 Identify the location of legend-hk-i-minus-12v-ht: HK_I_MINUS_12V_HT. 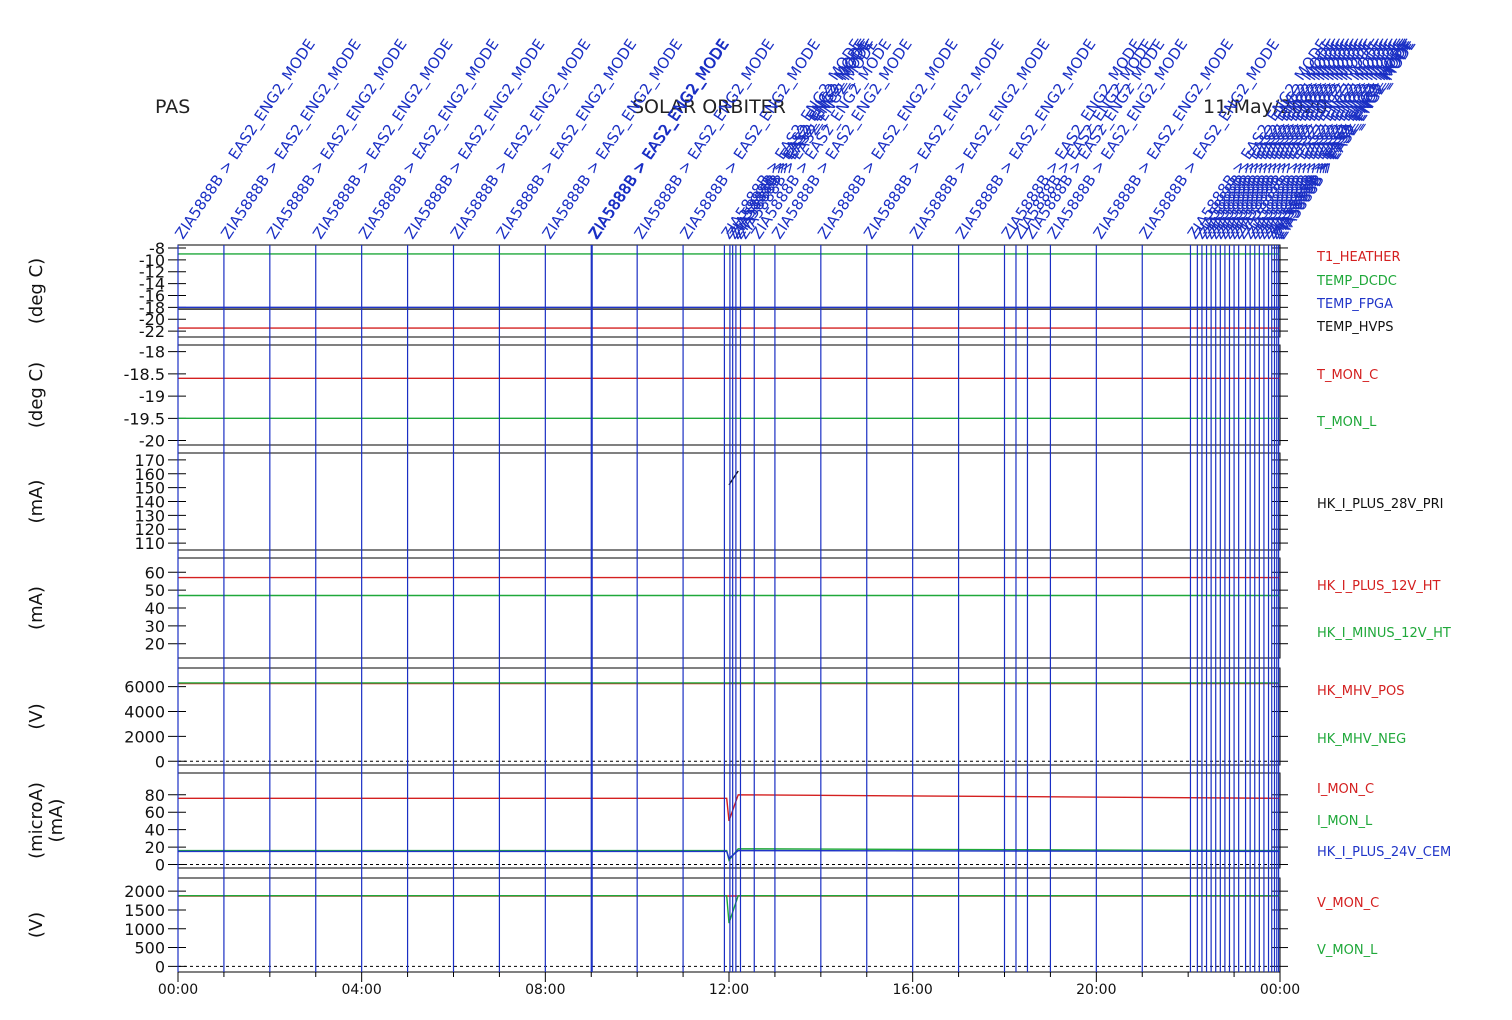
(1384, 633).